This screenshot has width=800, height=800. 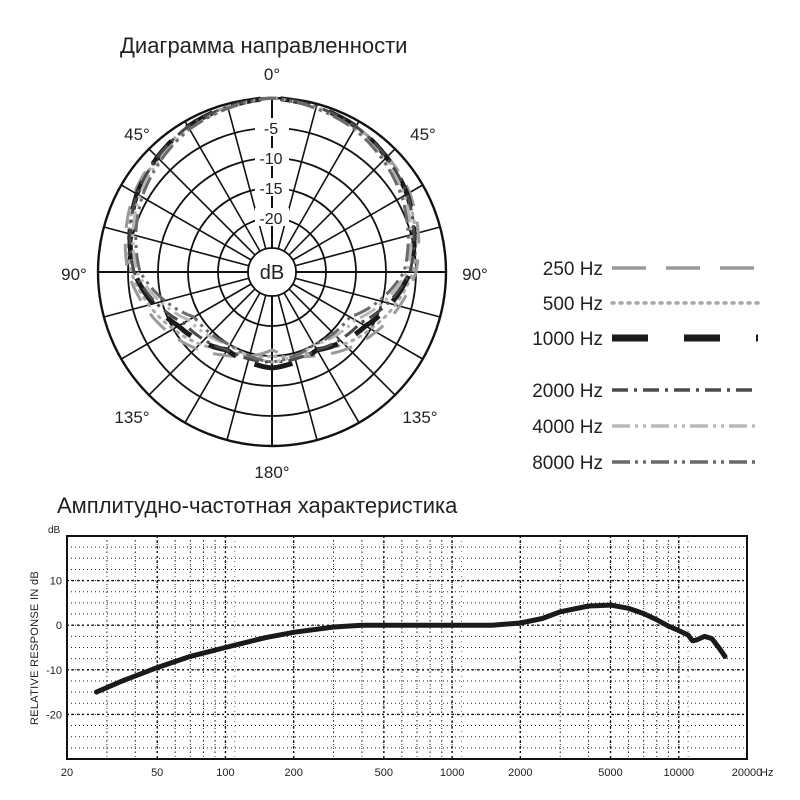 I want to click on x-tick-label: 1000, so click(x=452, y=773).